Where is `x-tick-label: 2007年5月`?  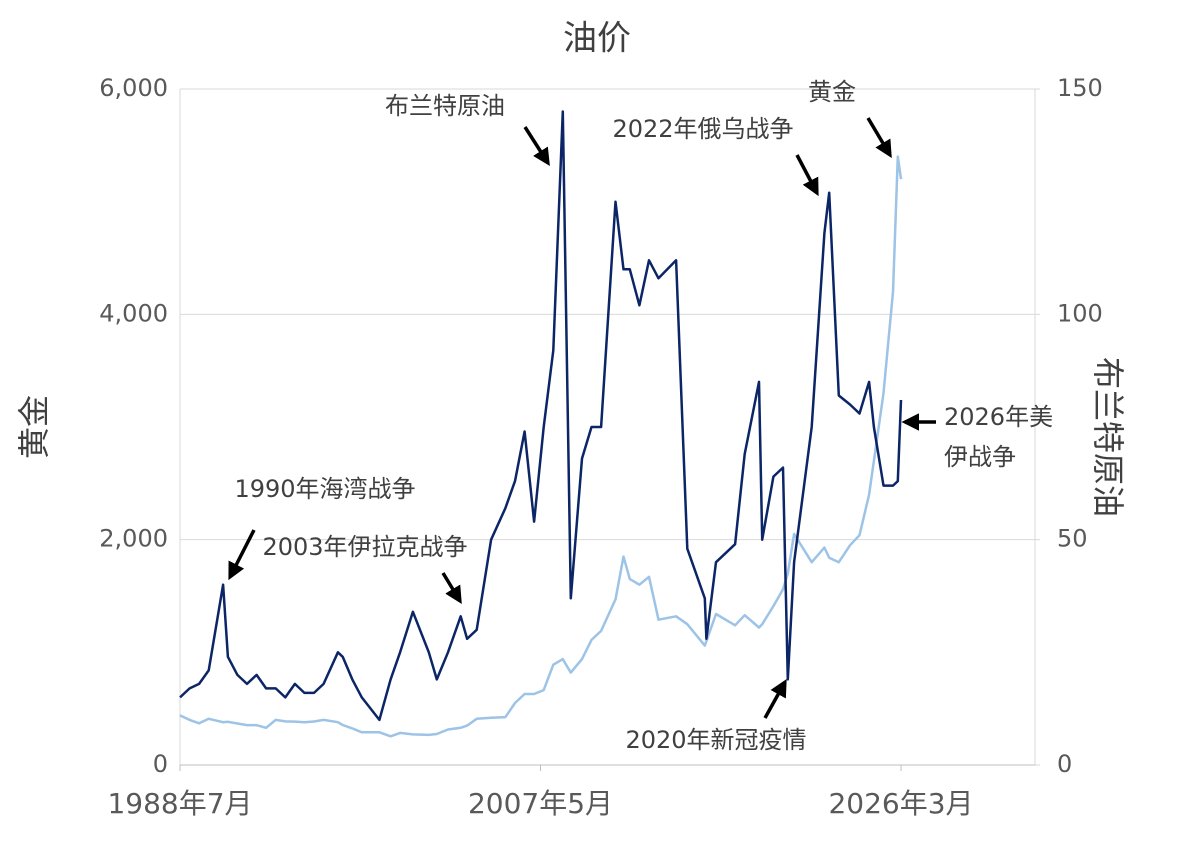
x-tick-label: 2007年5月 is located at coordinates (540, 803).